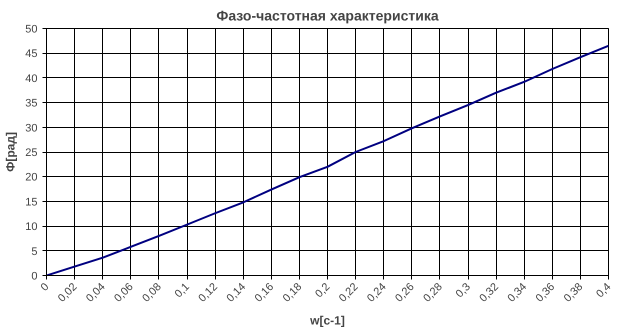 Image resolution: width=624 pixels, height=330 pixels. Describe the element at coordinates (433, 292) in the screenshot. I see `x-tick-label: 0,28` at that location.